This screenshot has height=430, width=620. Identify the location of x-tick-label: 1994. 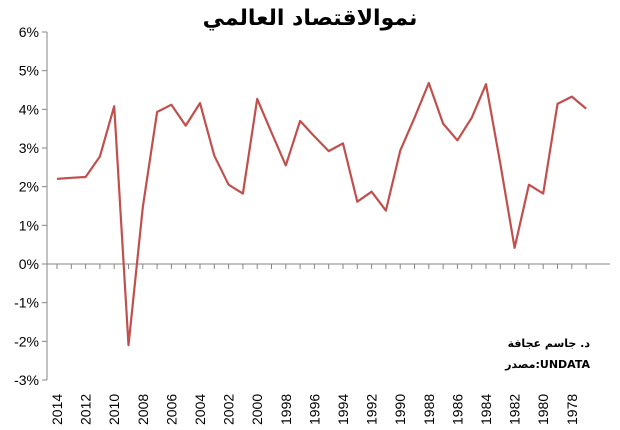
(343, 409).